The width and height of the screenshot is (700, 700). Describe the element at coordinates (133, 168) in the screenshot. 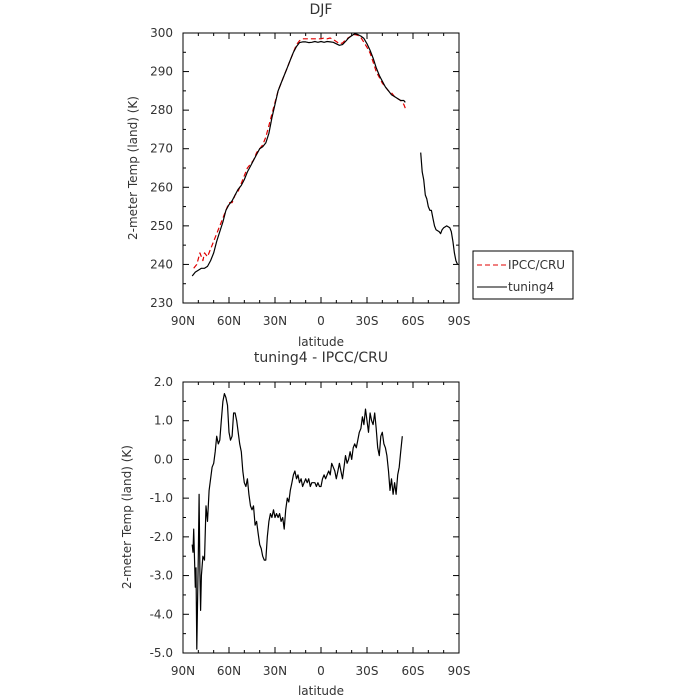

I see `top-y-axis-label: 2-meter Temp (land) (K)` at that location.